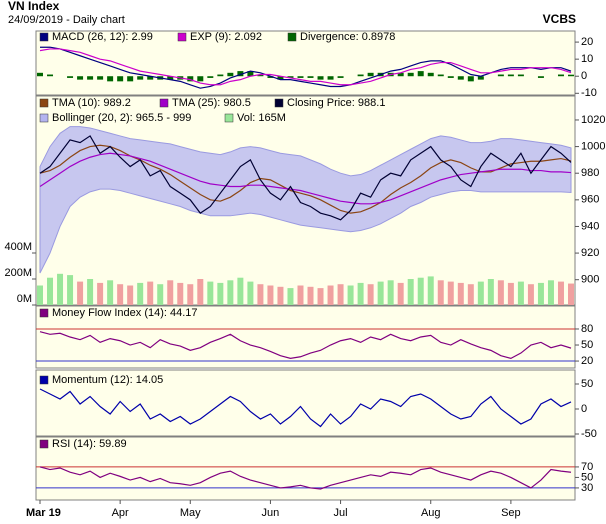 This screenshot has height=524, width=606. I want to click on legend-label: EXP (9): 2.092, so click(226, 37).